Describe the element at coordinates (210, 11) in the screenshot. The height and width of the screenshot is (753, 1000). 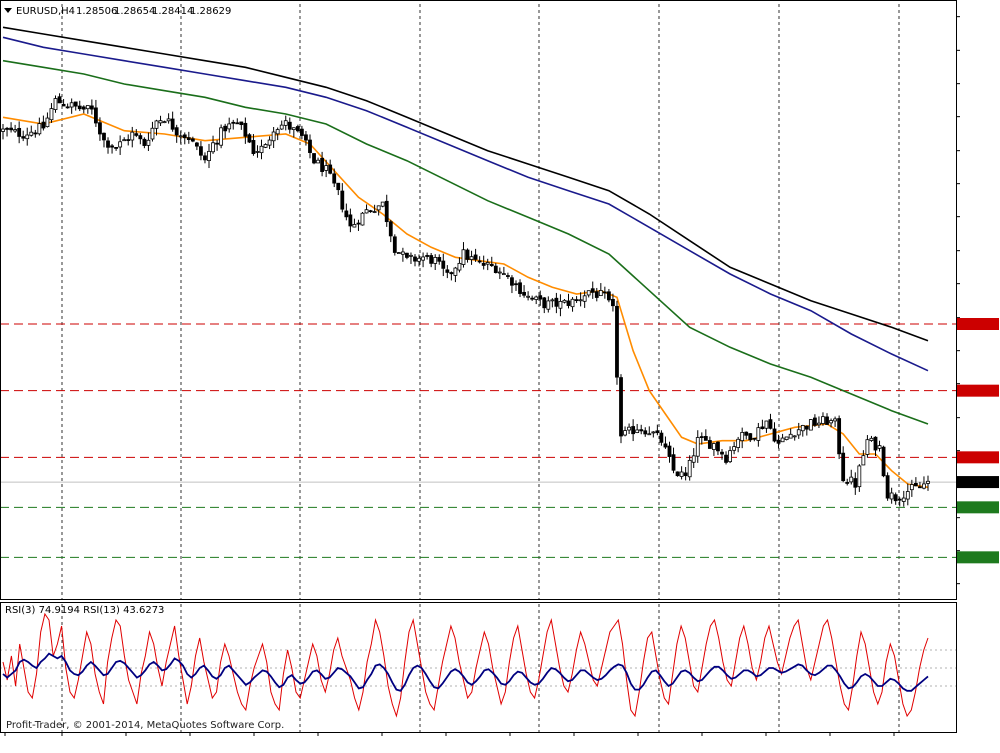
I see `ohlc-close: 1.28629` at that location.